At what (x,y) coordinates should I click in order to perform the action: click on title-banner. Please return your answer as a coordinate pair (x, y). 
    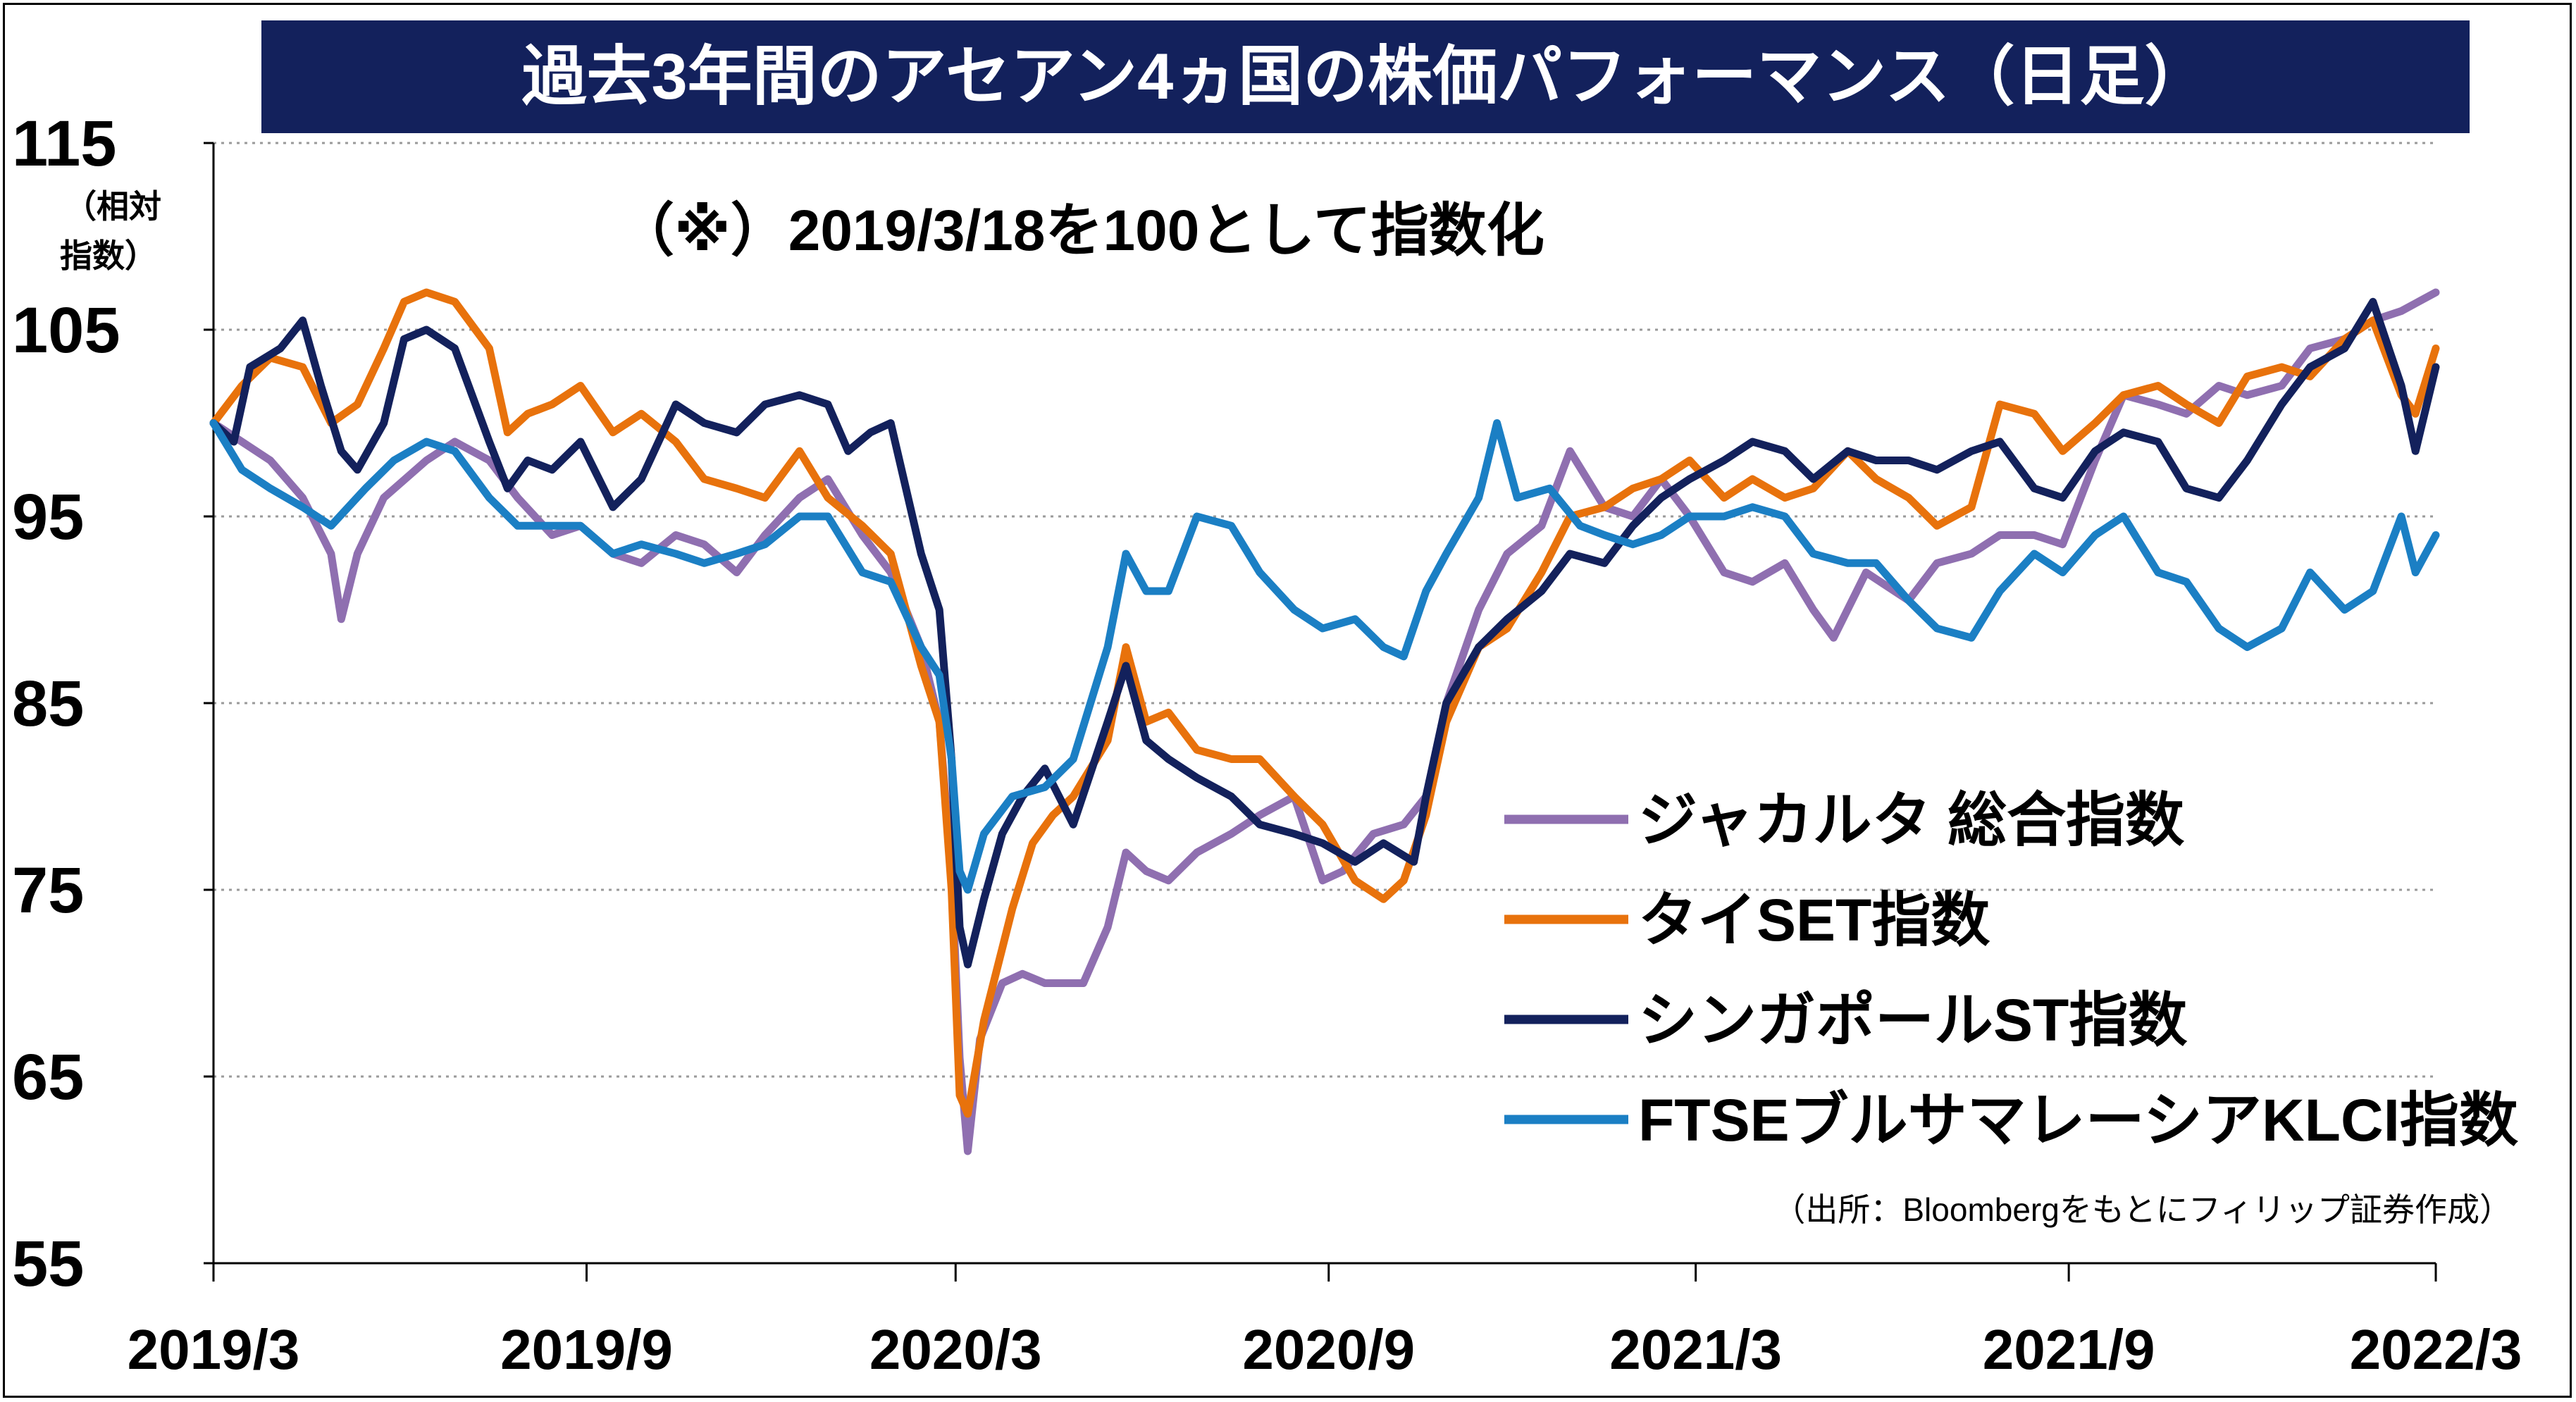
    Looking at the image, I should click on (1365, 76).